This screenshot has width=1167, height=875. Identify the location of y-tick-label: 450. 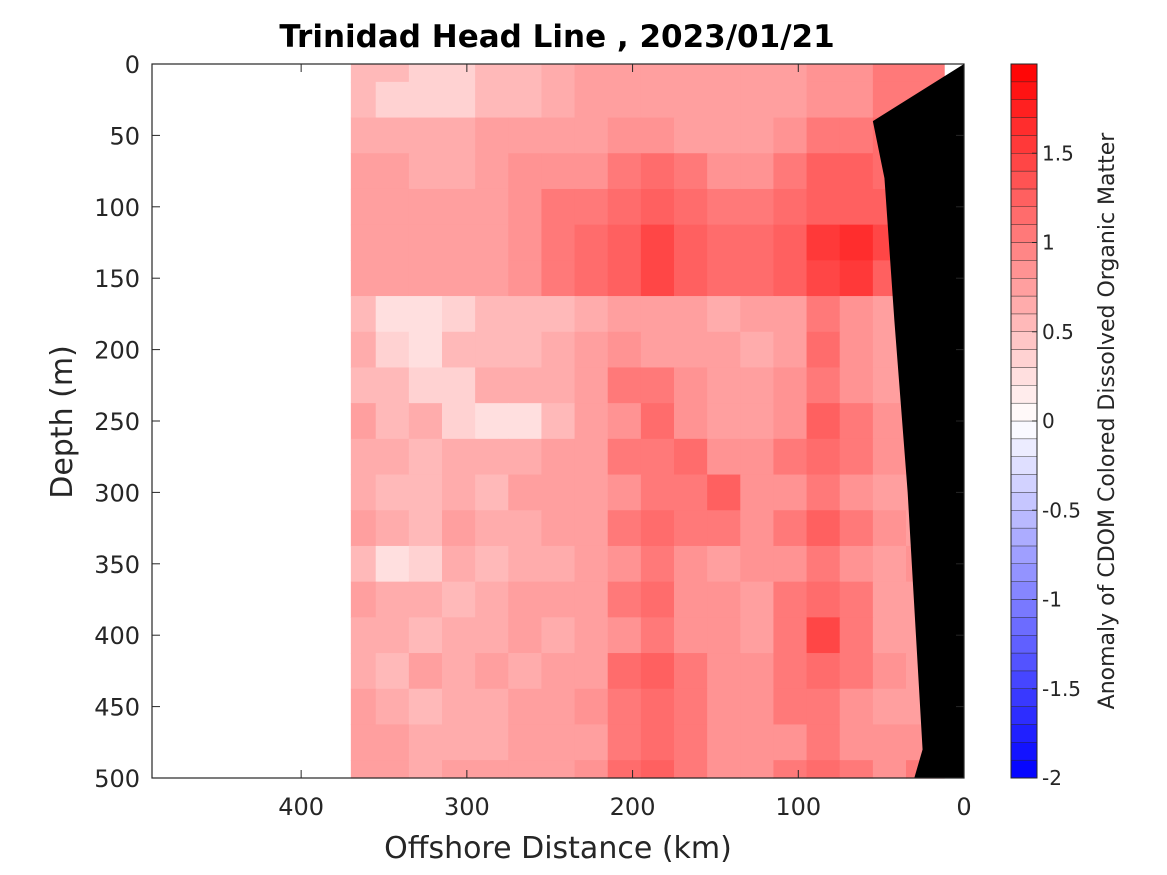
(117, 708).